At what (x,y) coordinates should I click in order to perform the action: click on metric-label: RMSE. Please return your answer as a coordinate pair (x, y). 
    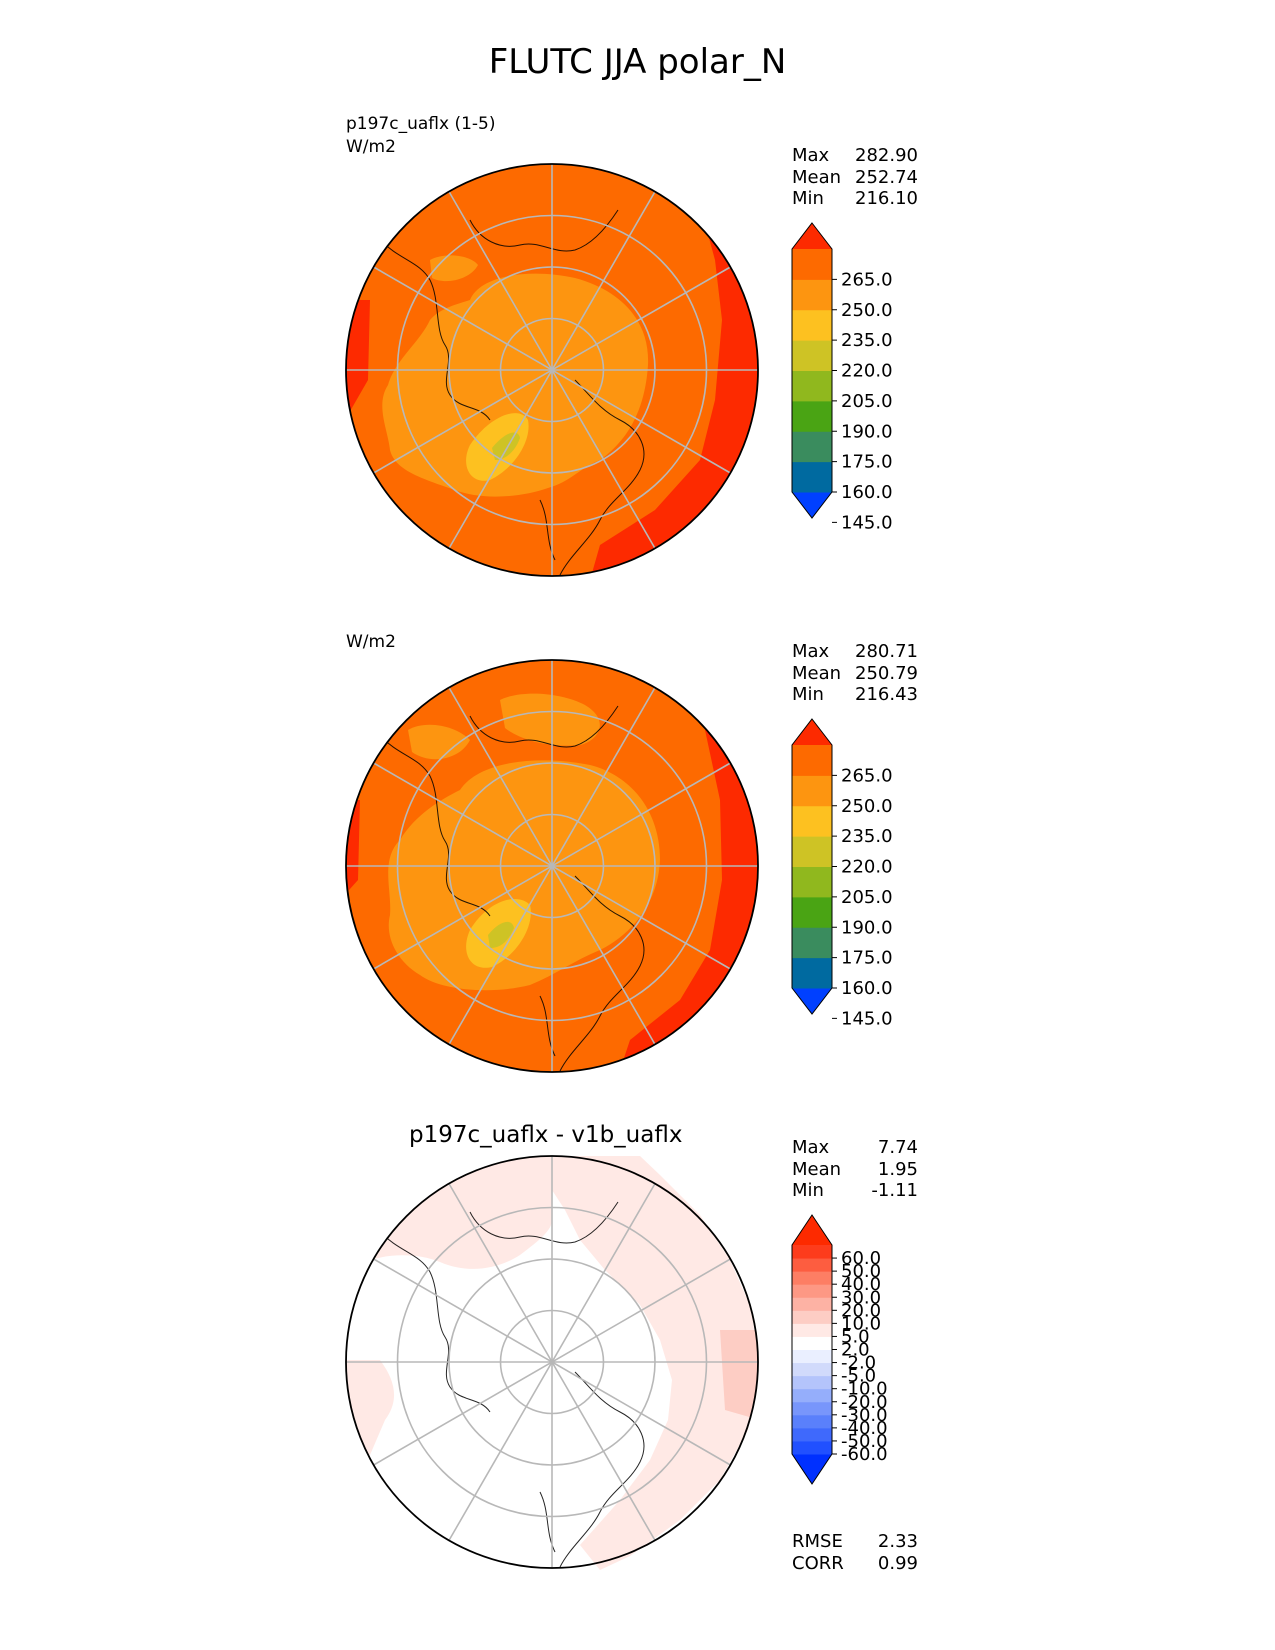
    Looking at the image, I should click on (817, 1541).